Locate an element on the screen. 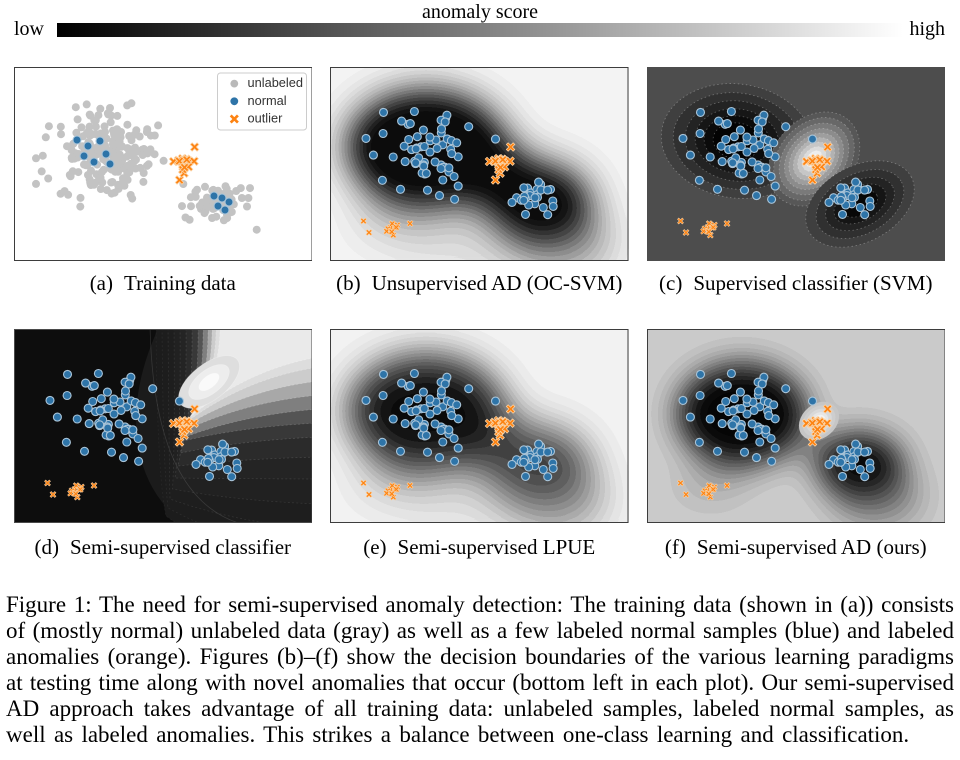 Image resolution: width=960 pixels, height=760 pixels. svg-text: unlabeled is located at coordinates (275, 82).